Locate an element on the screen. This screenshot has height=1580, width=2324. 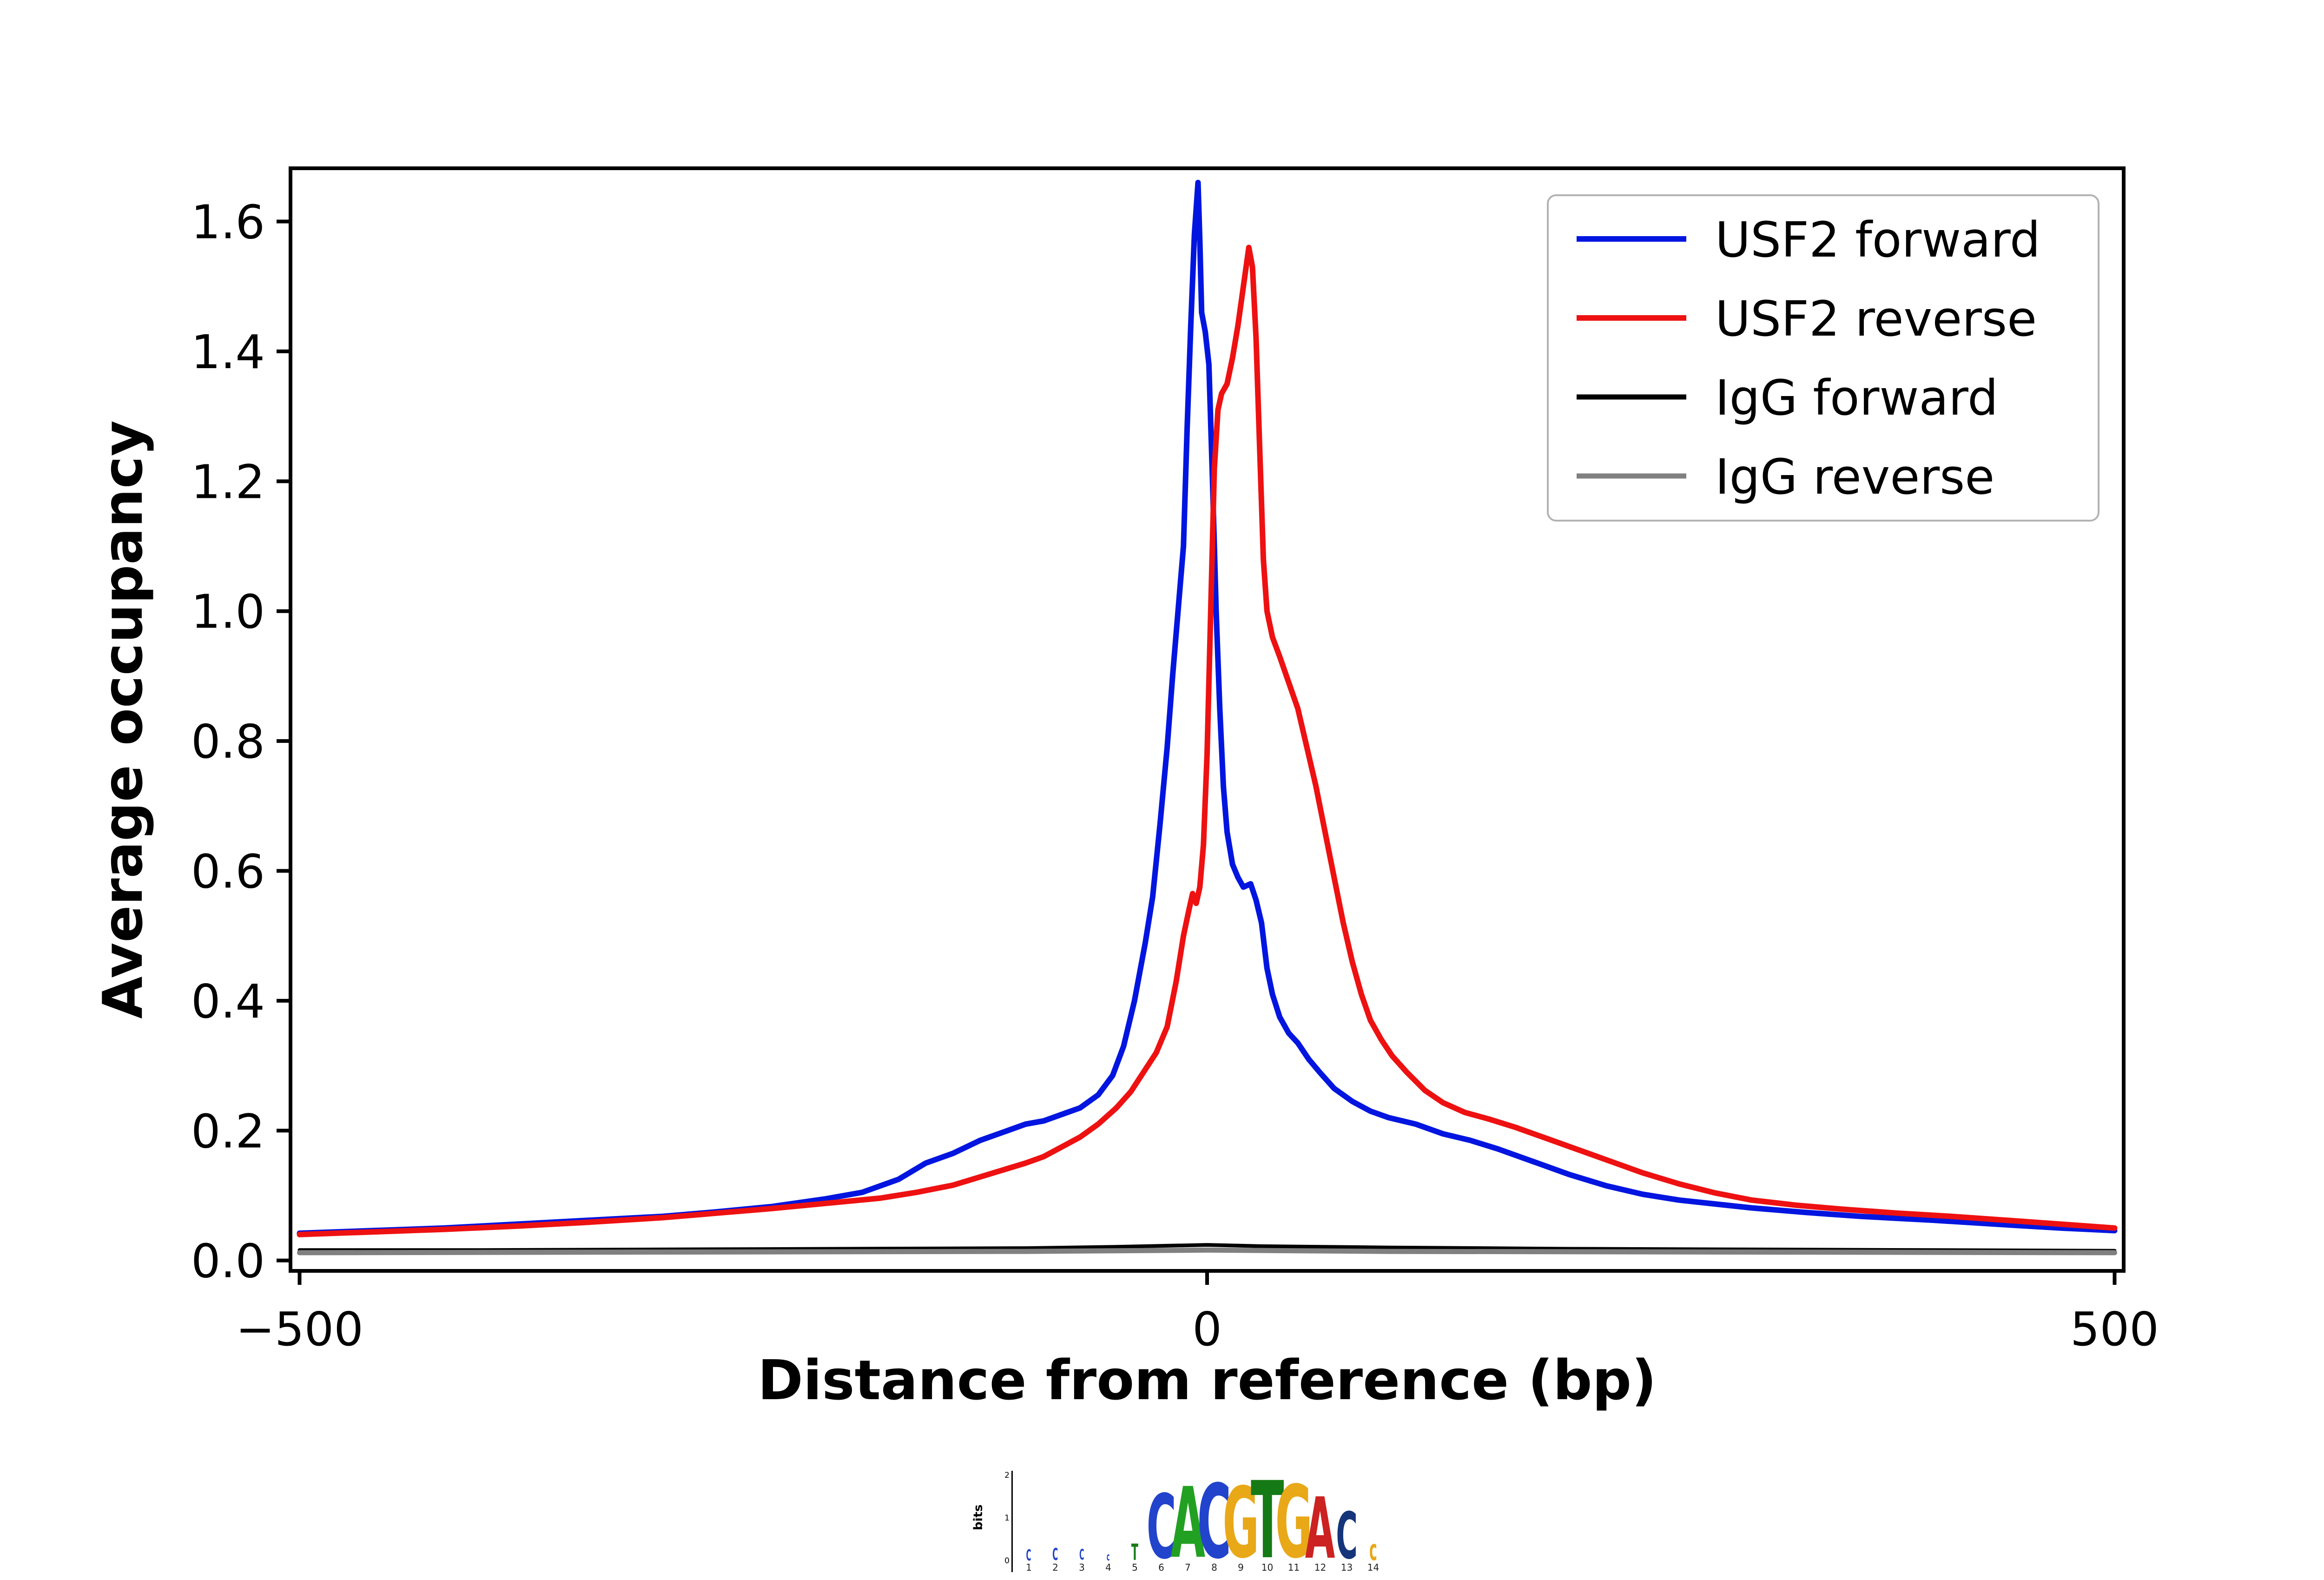
legend-label: IgG reverse is located at coordinates (1854, 477).